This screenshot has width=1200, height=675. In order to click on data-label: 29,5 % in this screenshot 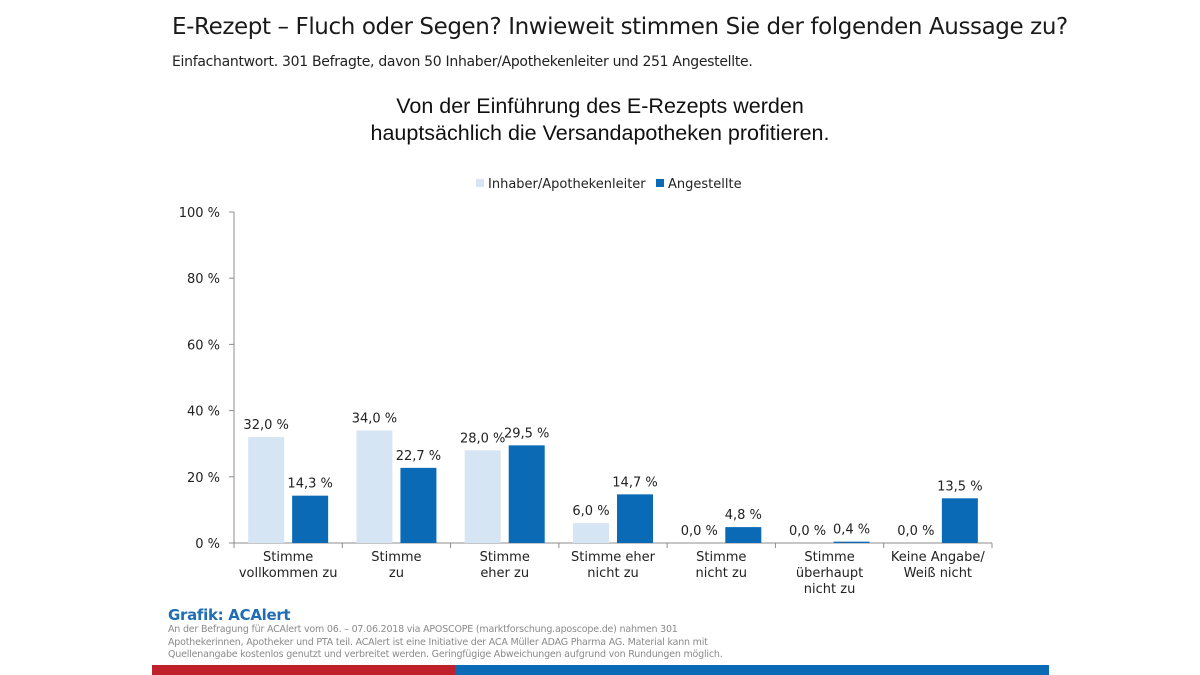, I will do `click(526, 433)`.